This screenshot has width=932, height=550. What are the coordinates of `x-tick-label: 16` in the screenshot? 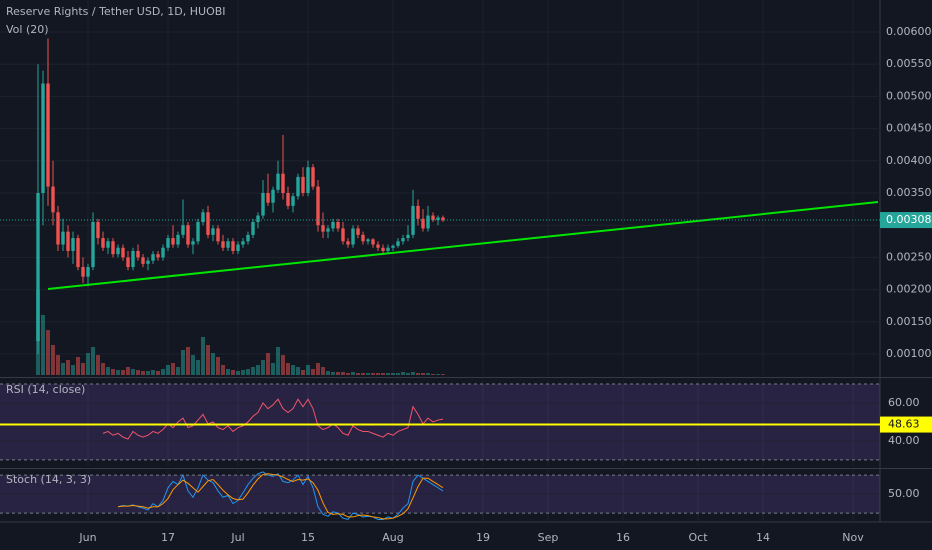 It's located at (623, 537).